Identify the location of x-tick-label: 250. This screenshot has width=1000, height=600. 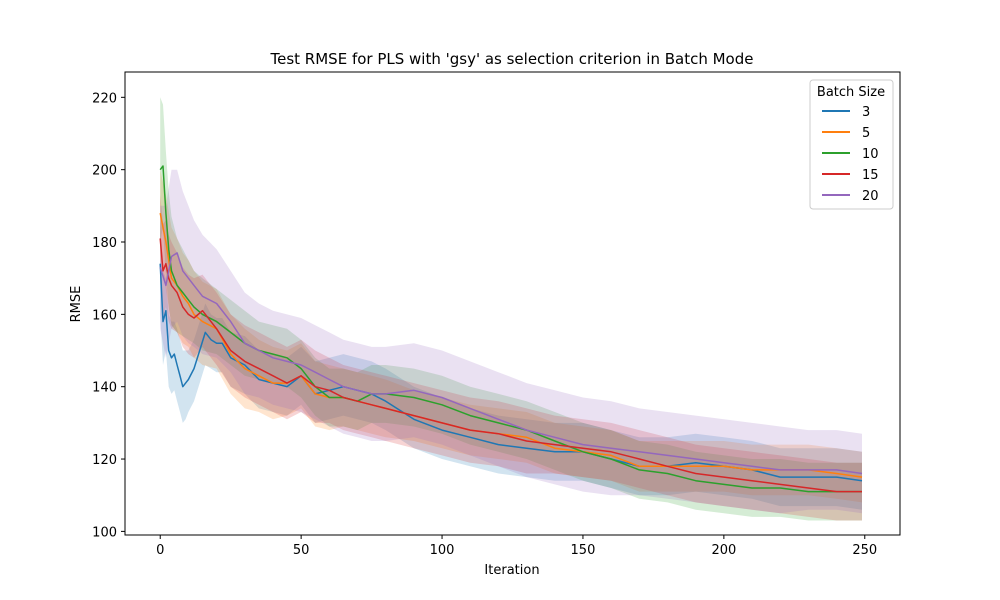
(864, 550).